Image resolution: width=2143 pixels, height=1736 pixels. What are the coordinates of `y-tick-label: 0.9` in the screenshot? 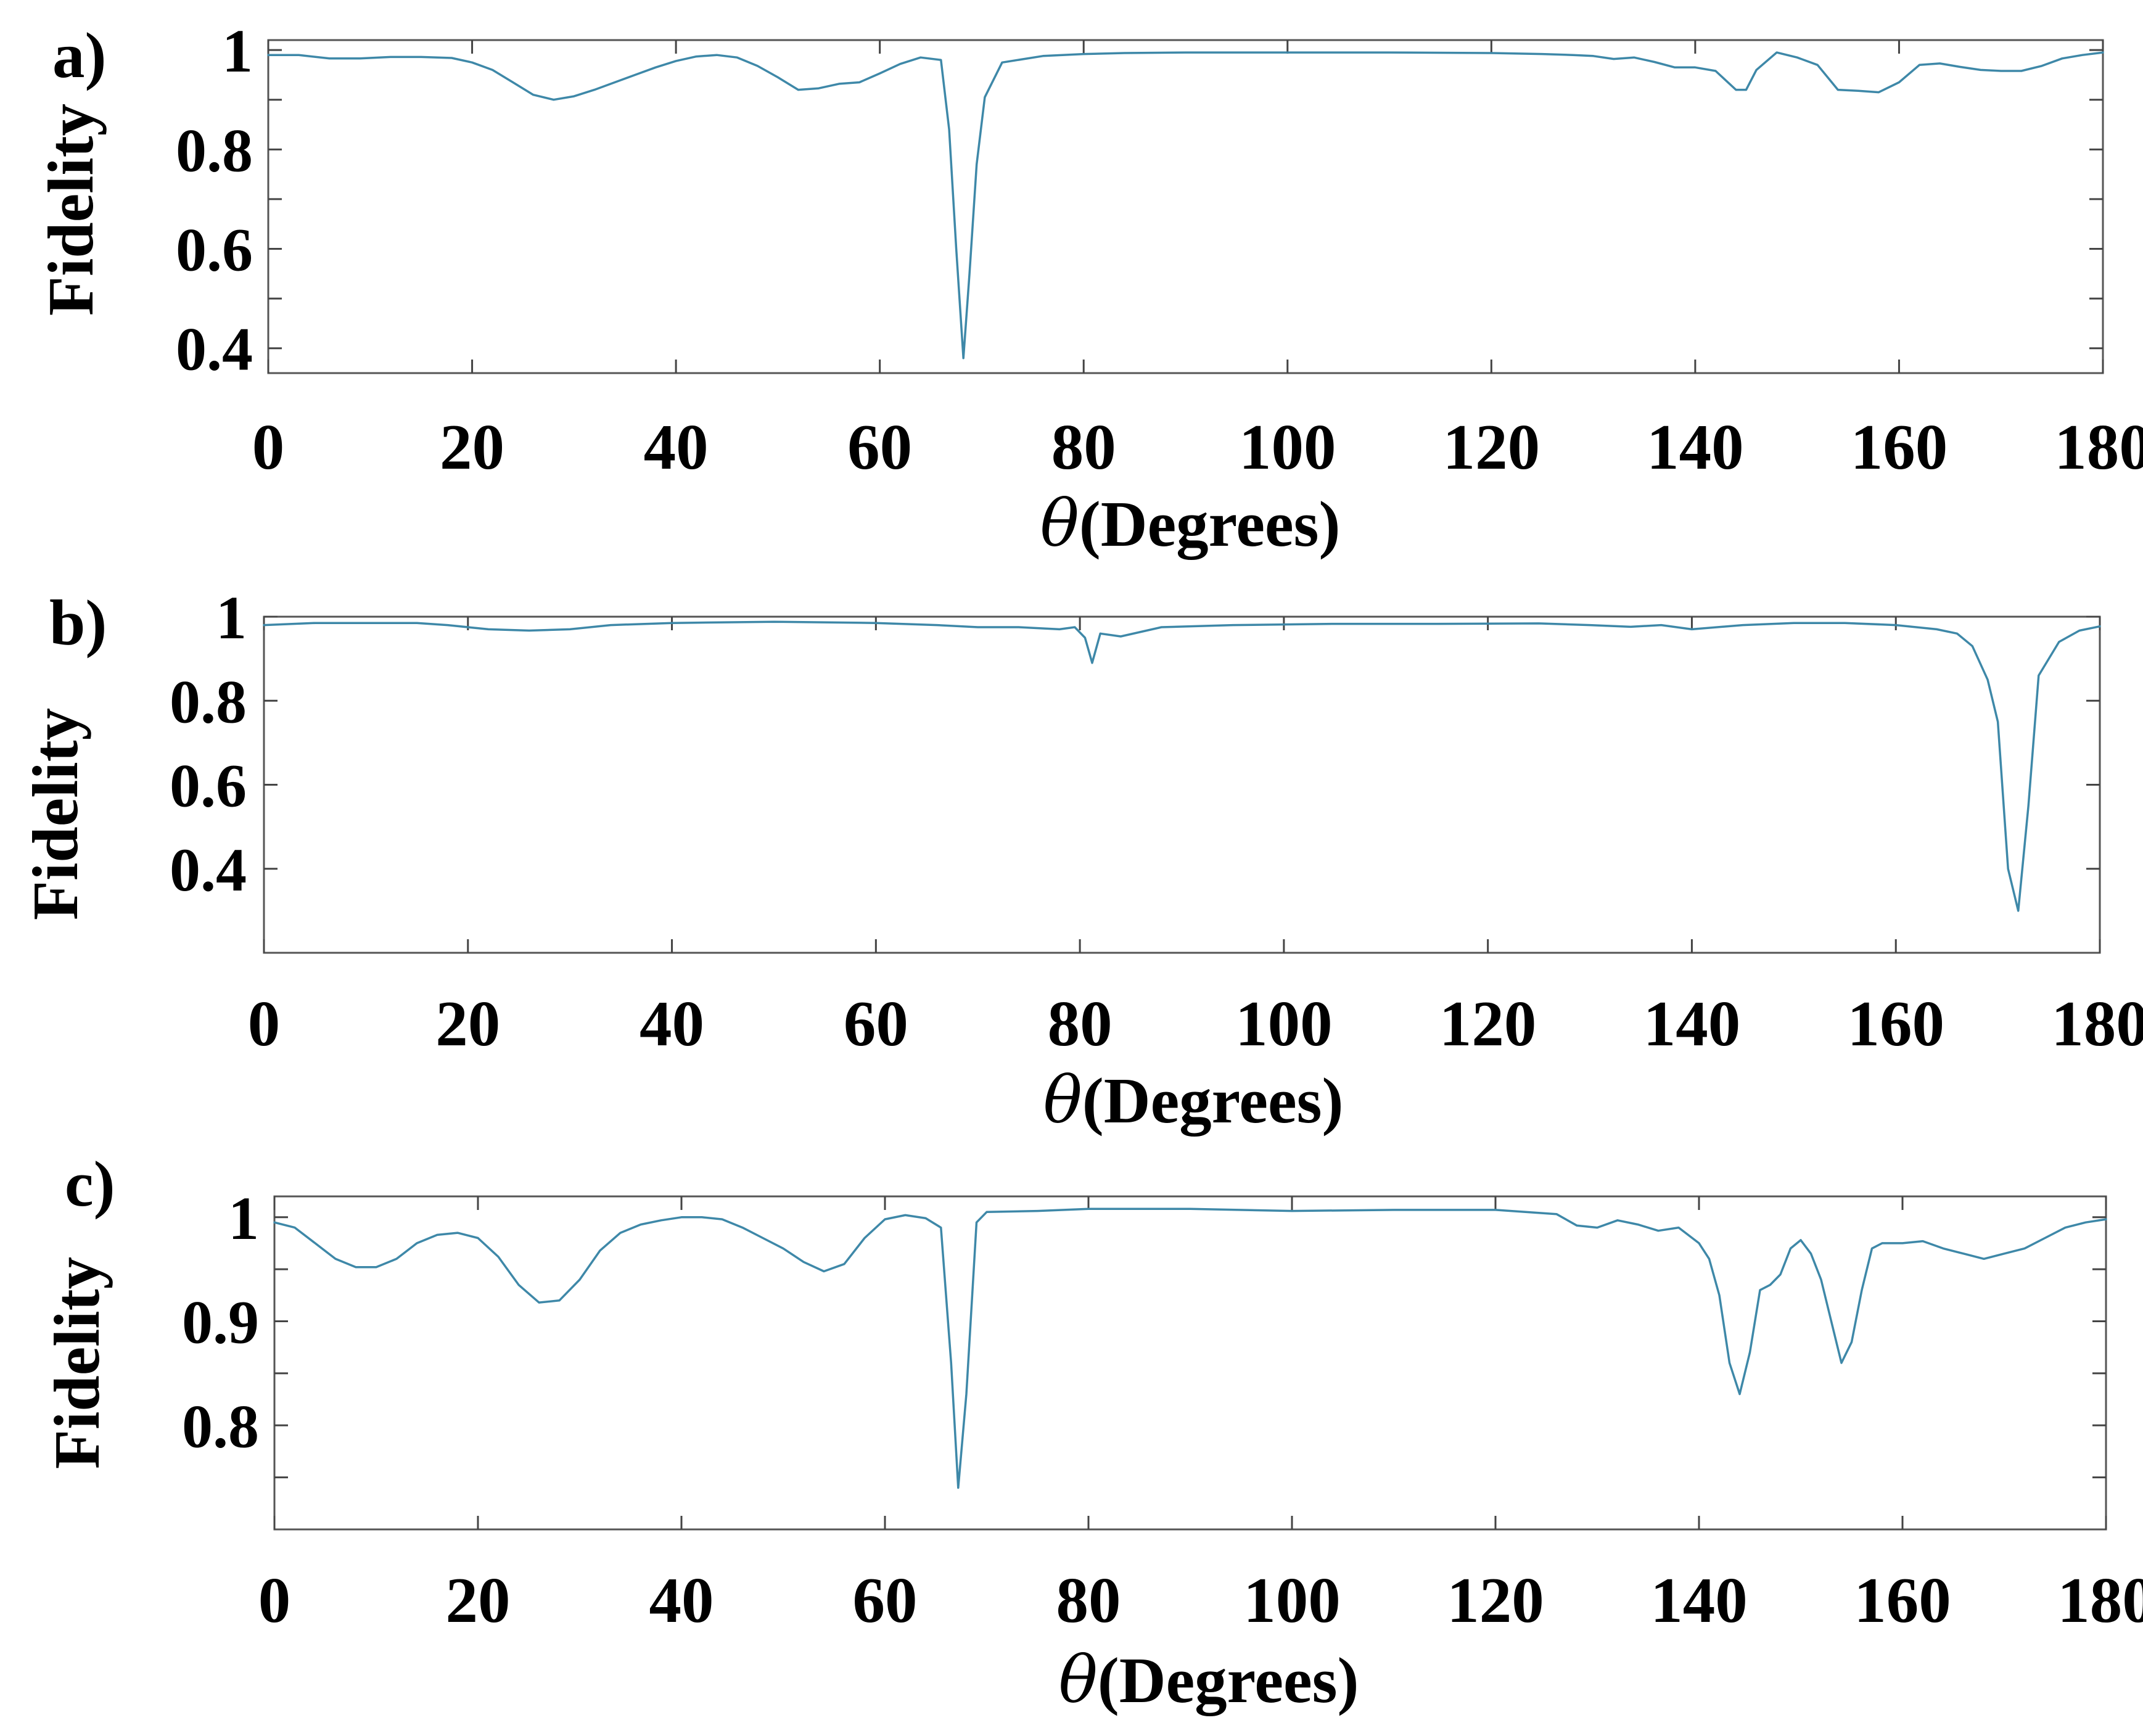 It's located at (220, 1322).